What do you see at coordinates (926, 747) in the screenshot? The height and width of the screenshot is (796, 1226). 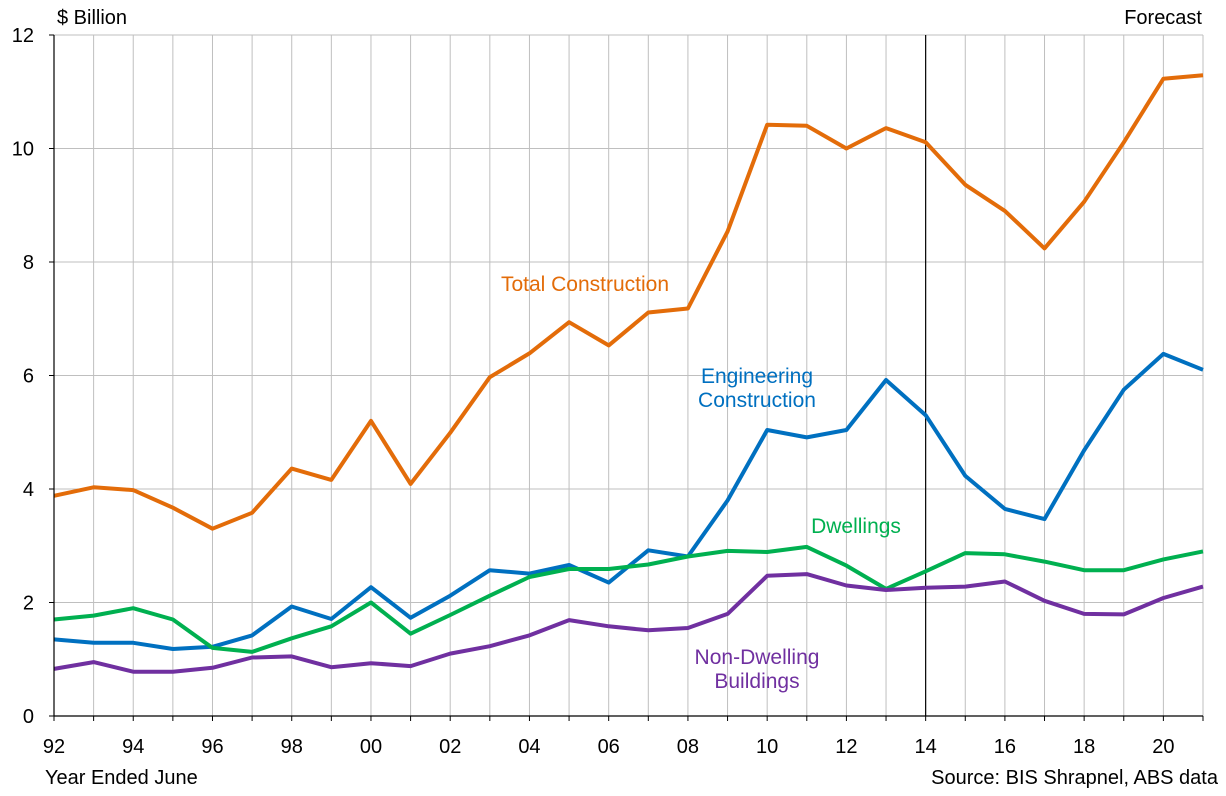 I see `x-tick-label: 14` at bounding box center [926, 747].